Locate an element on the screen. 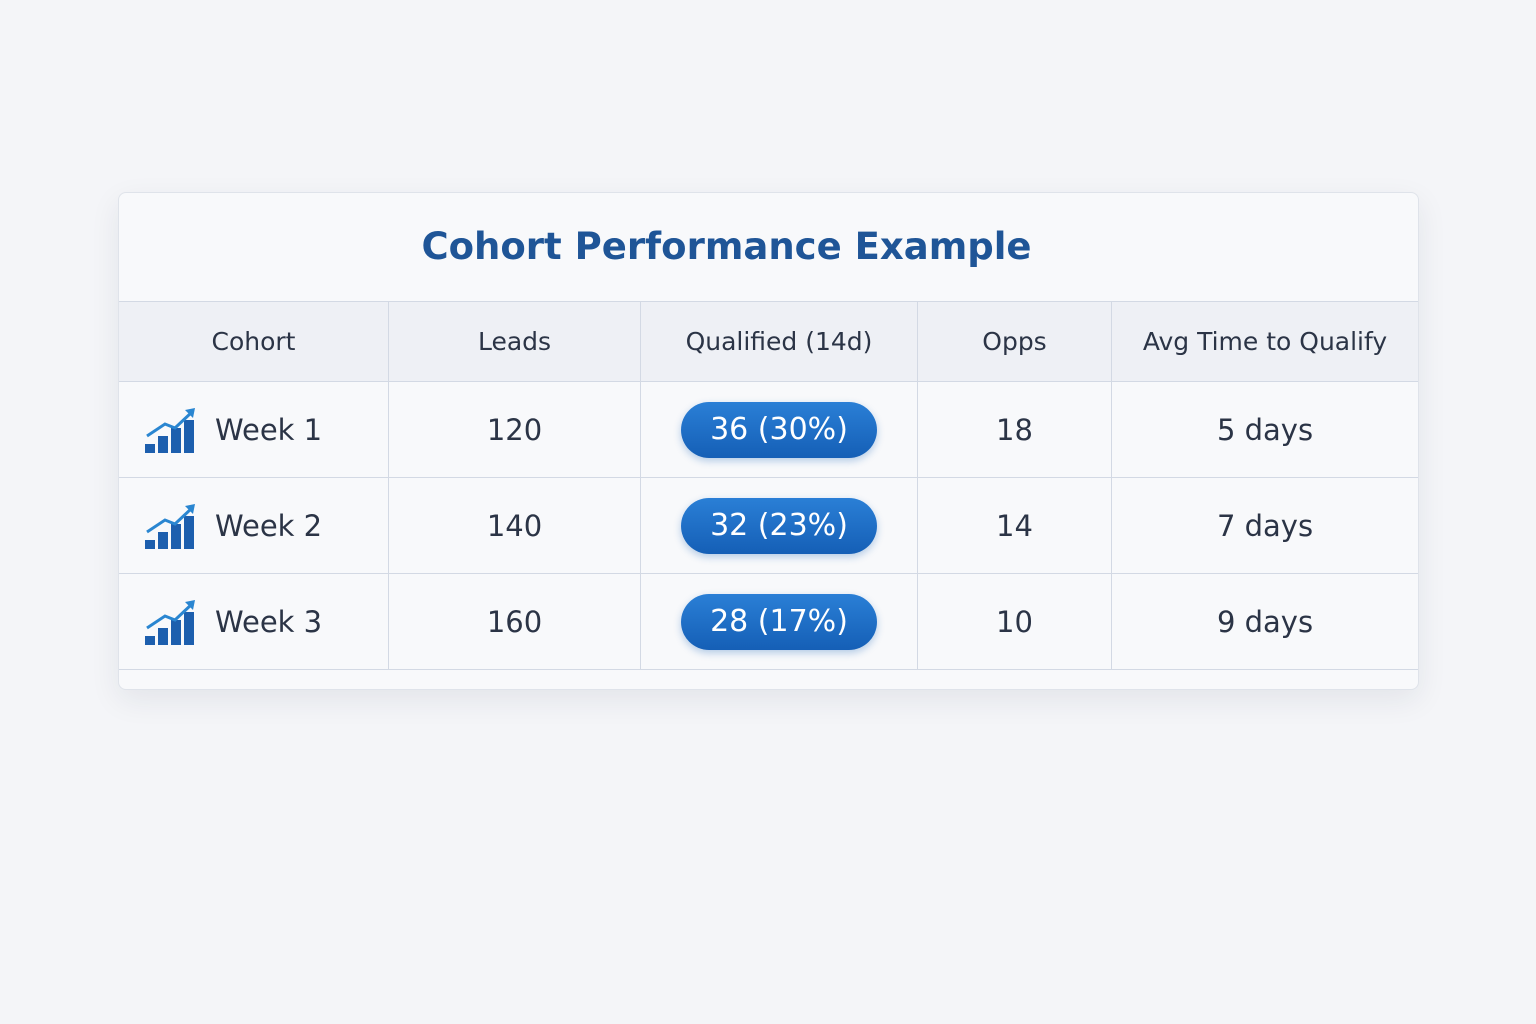  table-cell: 120 is located at coordinates (515, 430).